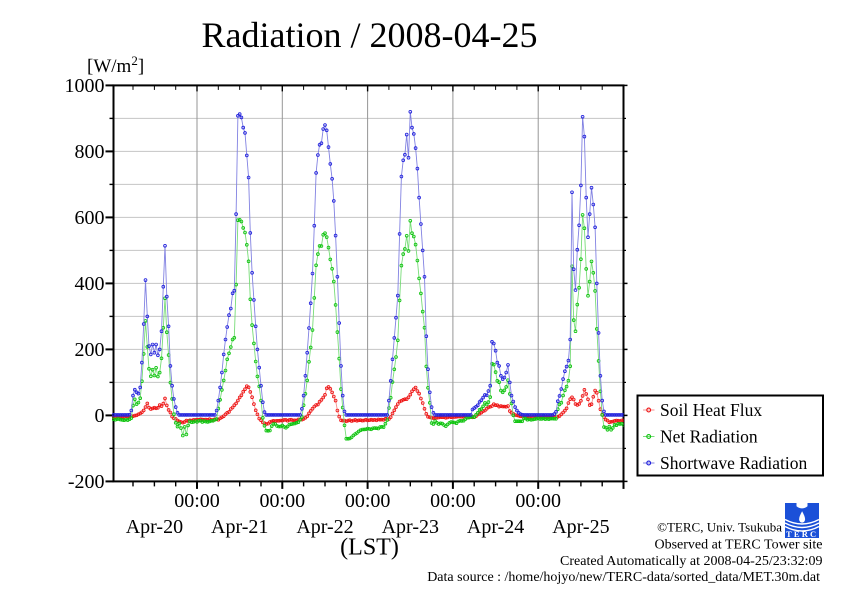 Image resolution: width=842 pixels, height=600 pixels. What do you see at coordinates (369, 548) in the screenshot?
I see `svg-text: (LST)` at bounding box center [369, 548].